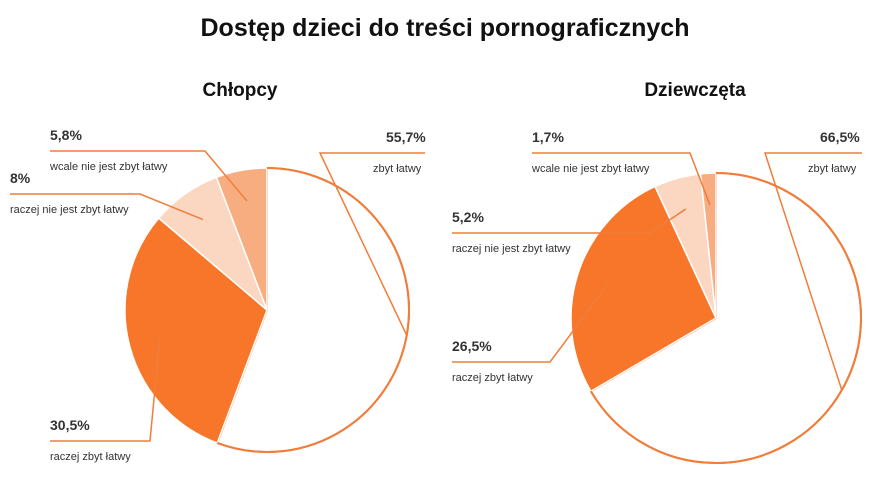 The image size is (890, 500). Describe the element at coordinates (468, 217) in the screenshot. I see `data-label-value: 5,2%` at that location.